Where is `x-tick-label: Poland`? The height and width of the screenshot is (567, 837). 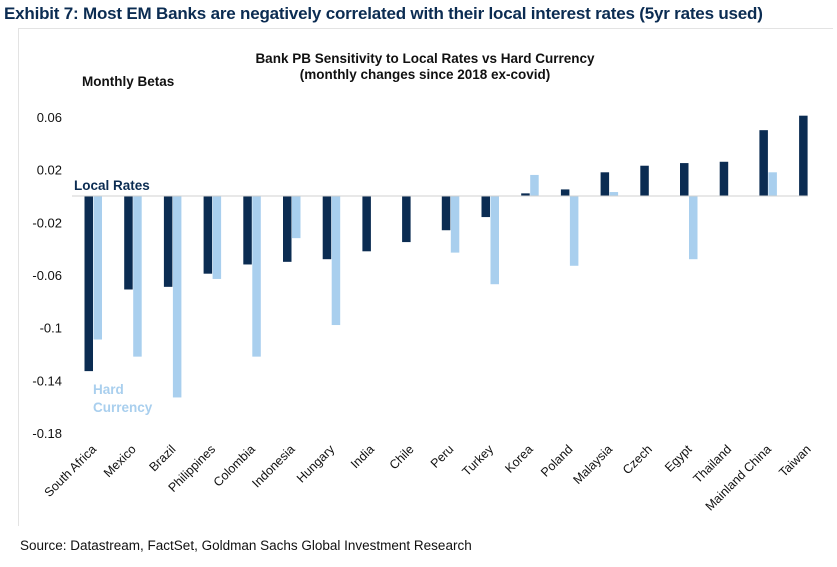
x-tick-label: Poland is located at coordinates (556, 460).